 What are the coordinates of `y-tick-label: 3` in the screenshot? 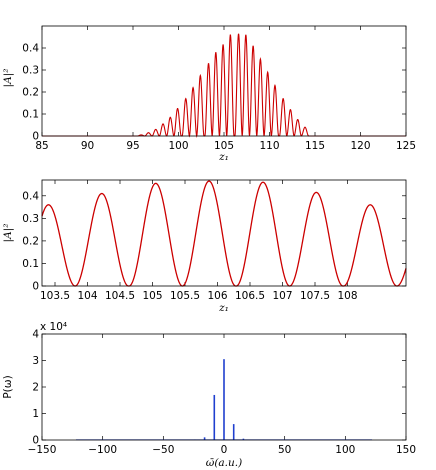 It's located at (35, 361).